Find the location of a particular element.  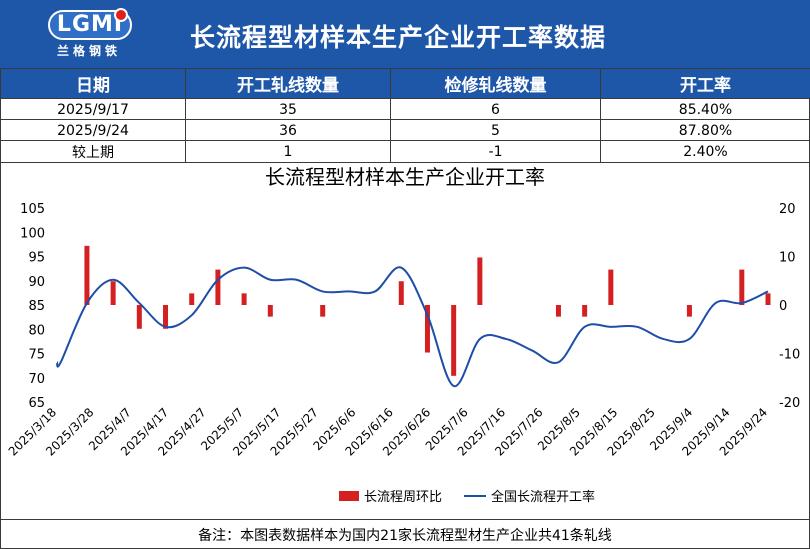

table-cell: 35 is located at coordinates (288, 109).